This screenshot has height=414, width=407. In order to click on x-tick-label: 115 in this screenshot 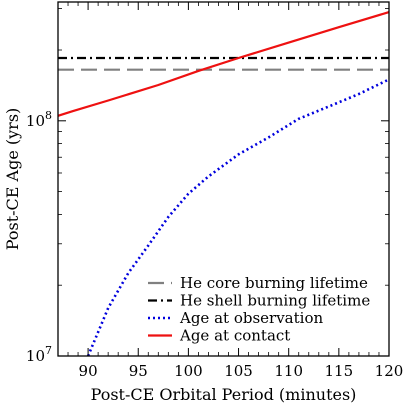, I will do `click(339, 371)`.